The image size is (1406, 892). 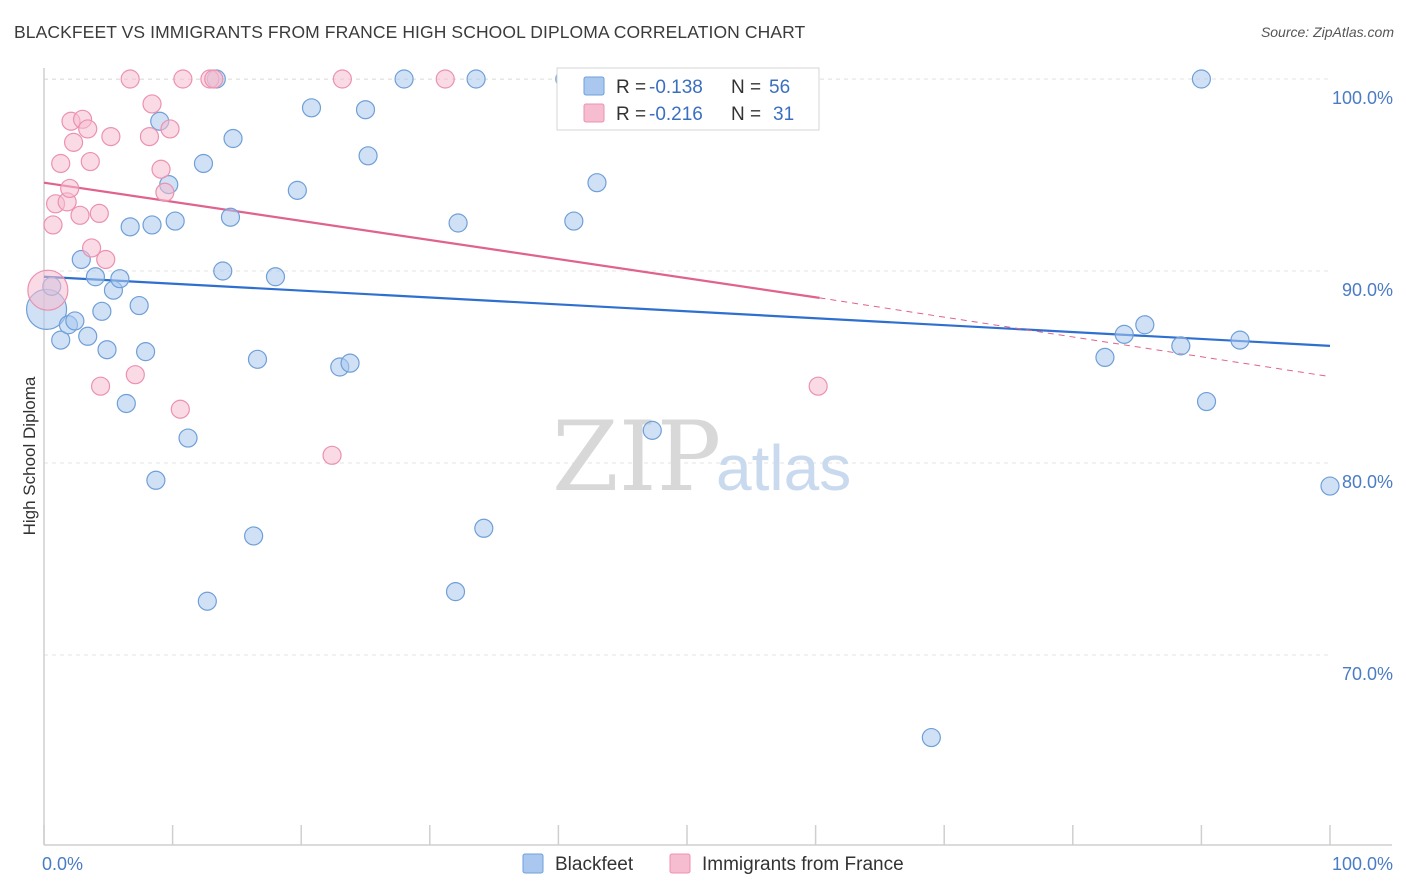 What do you see at coordinates (688, 99) in the screenshot?
I see `stats-box: R = -0.138 N = 56 R = -0.216 N = 31` at bounding box center [688, 99].